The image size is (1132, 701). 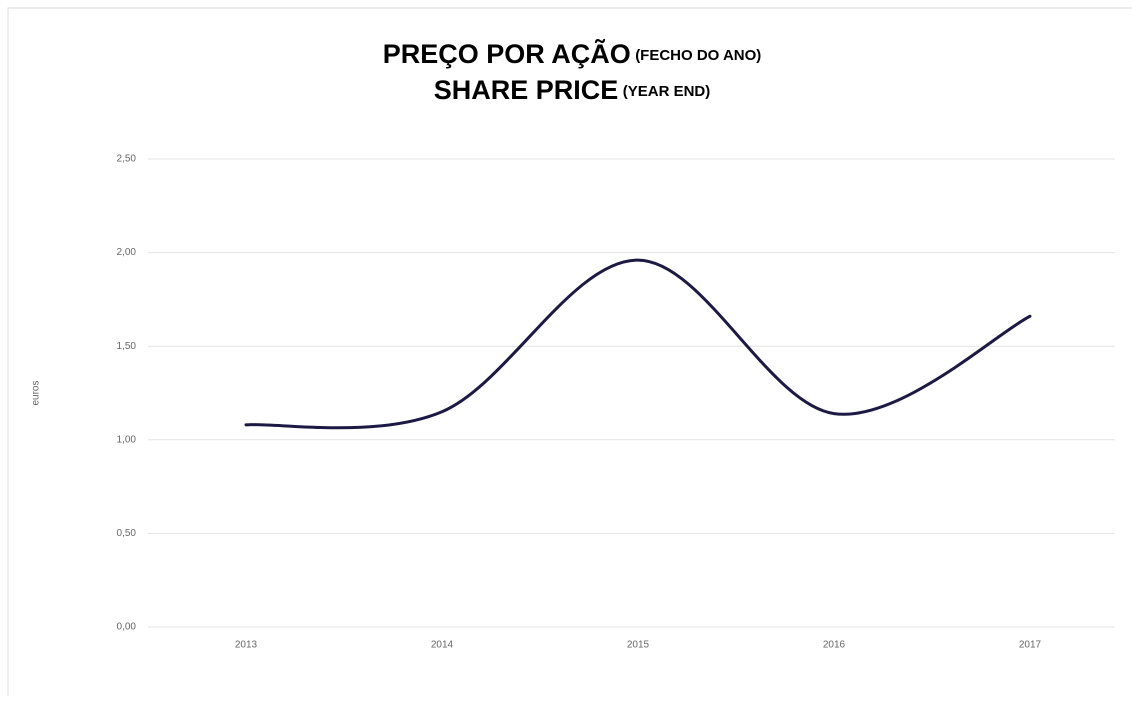 I want to click on chart-title-line1: PREÇO POR AÇÃO (FECHO DO ANO), so click(x=572, y=53).